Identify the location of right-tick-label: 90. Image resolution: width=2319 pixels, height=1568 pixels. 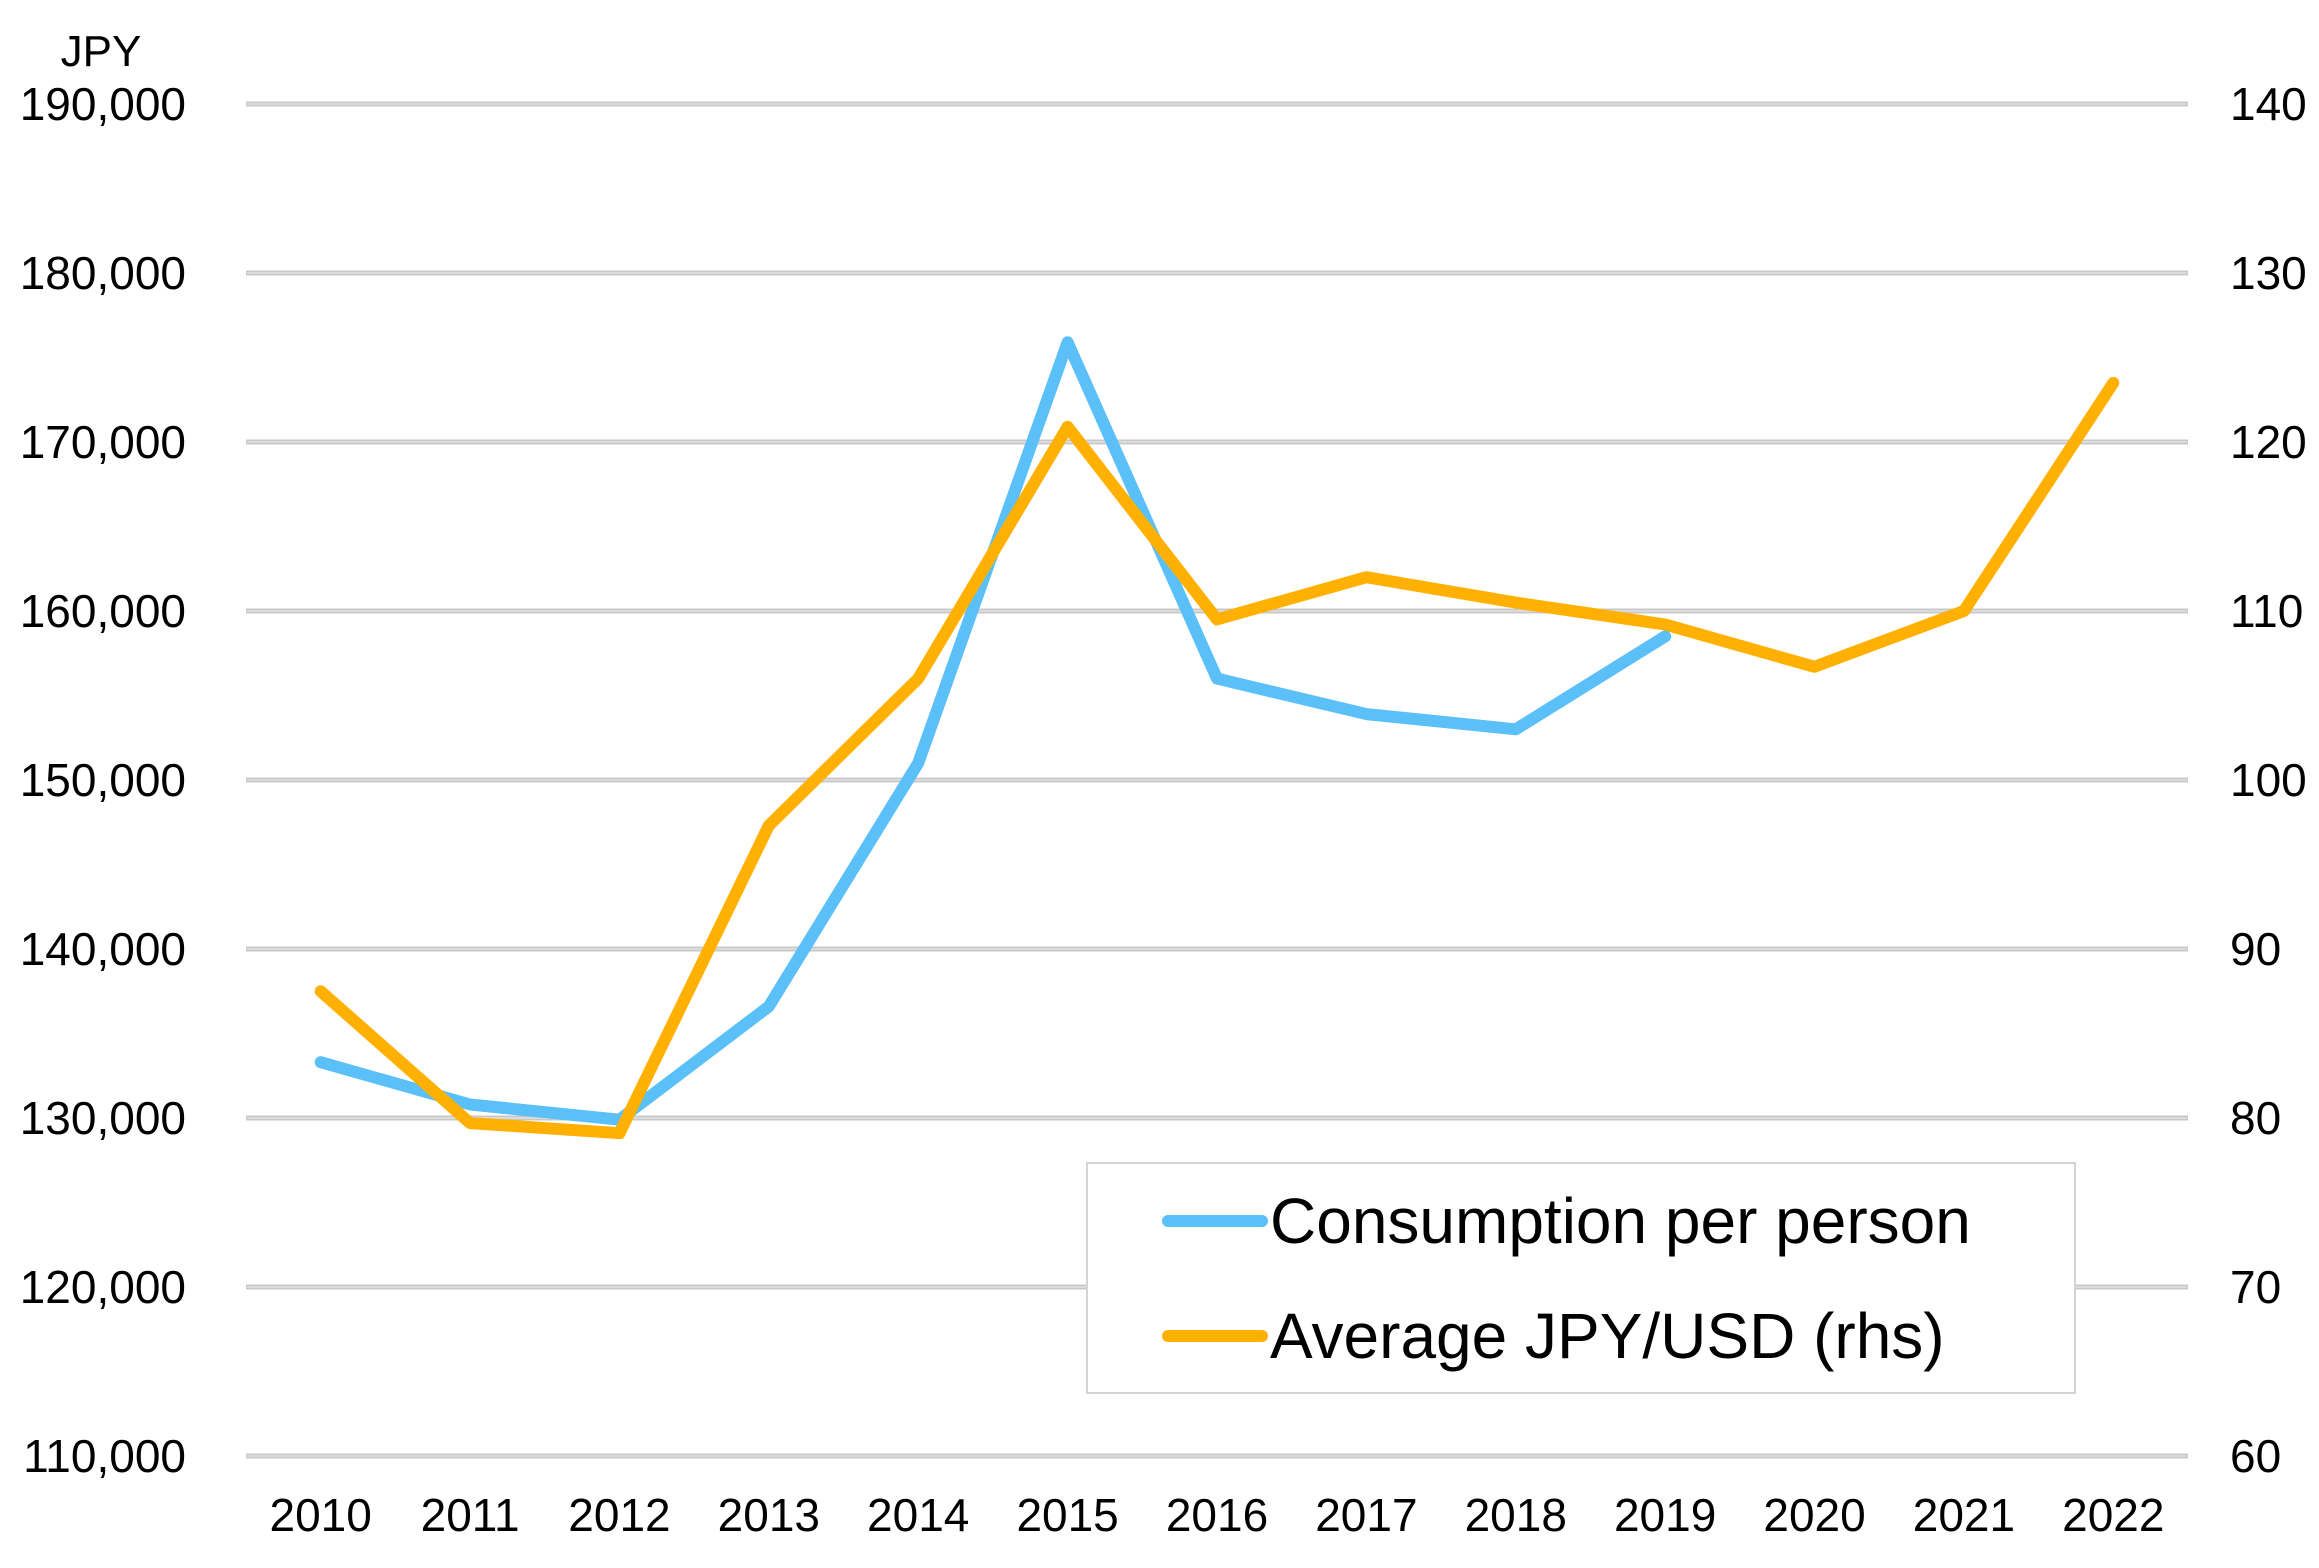
(2255, 949).